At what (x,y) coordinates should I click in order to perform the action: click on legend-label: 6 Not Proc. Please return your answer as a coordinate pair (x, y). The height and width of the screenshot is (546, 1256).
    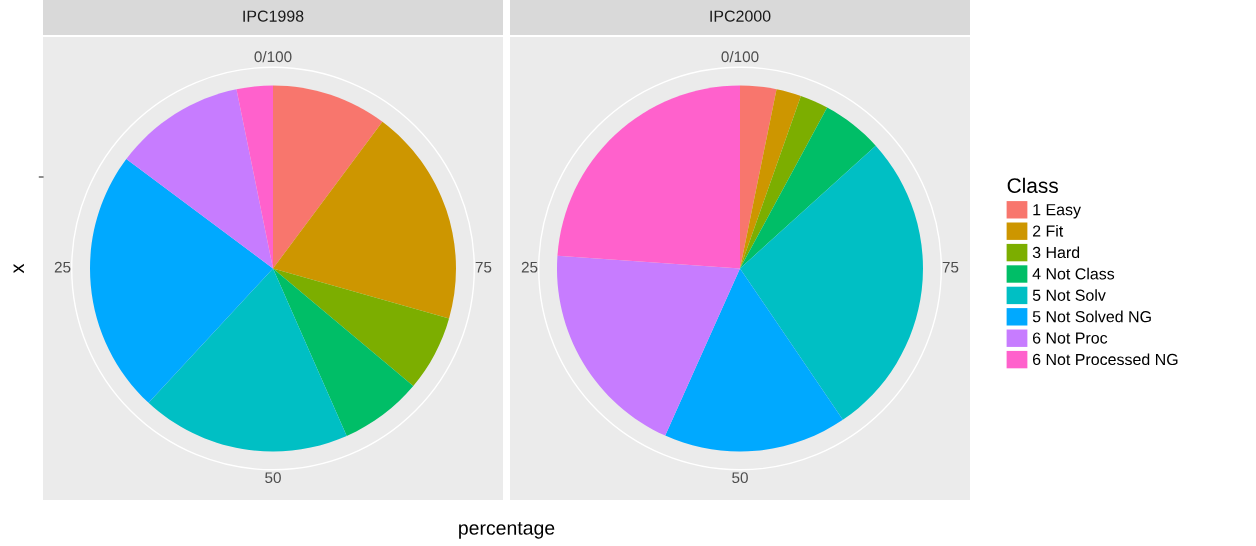
    Looking at the image, I should click on (1070, 338).